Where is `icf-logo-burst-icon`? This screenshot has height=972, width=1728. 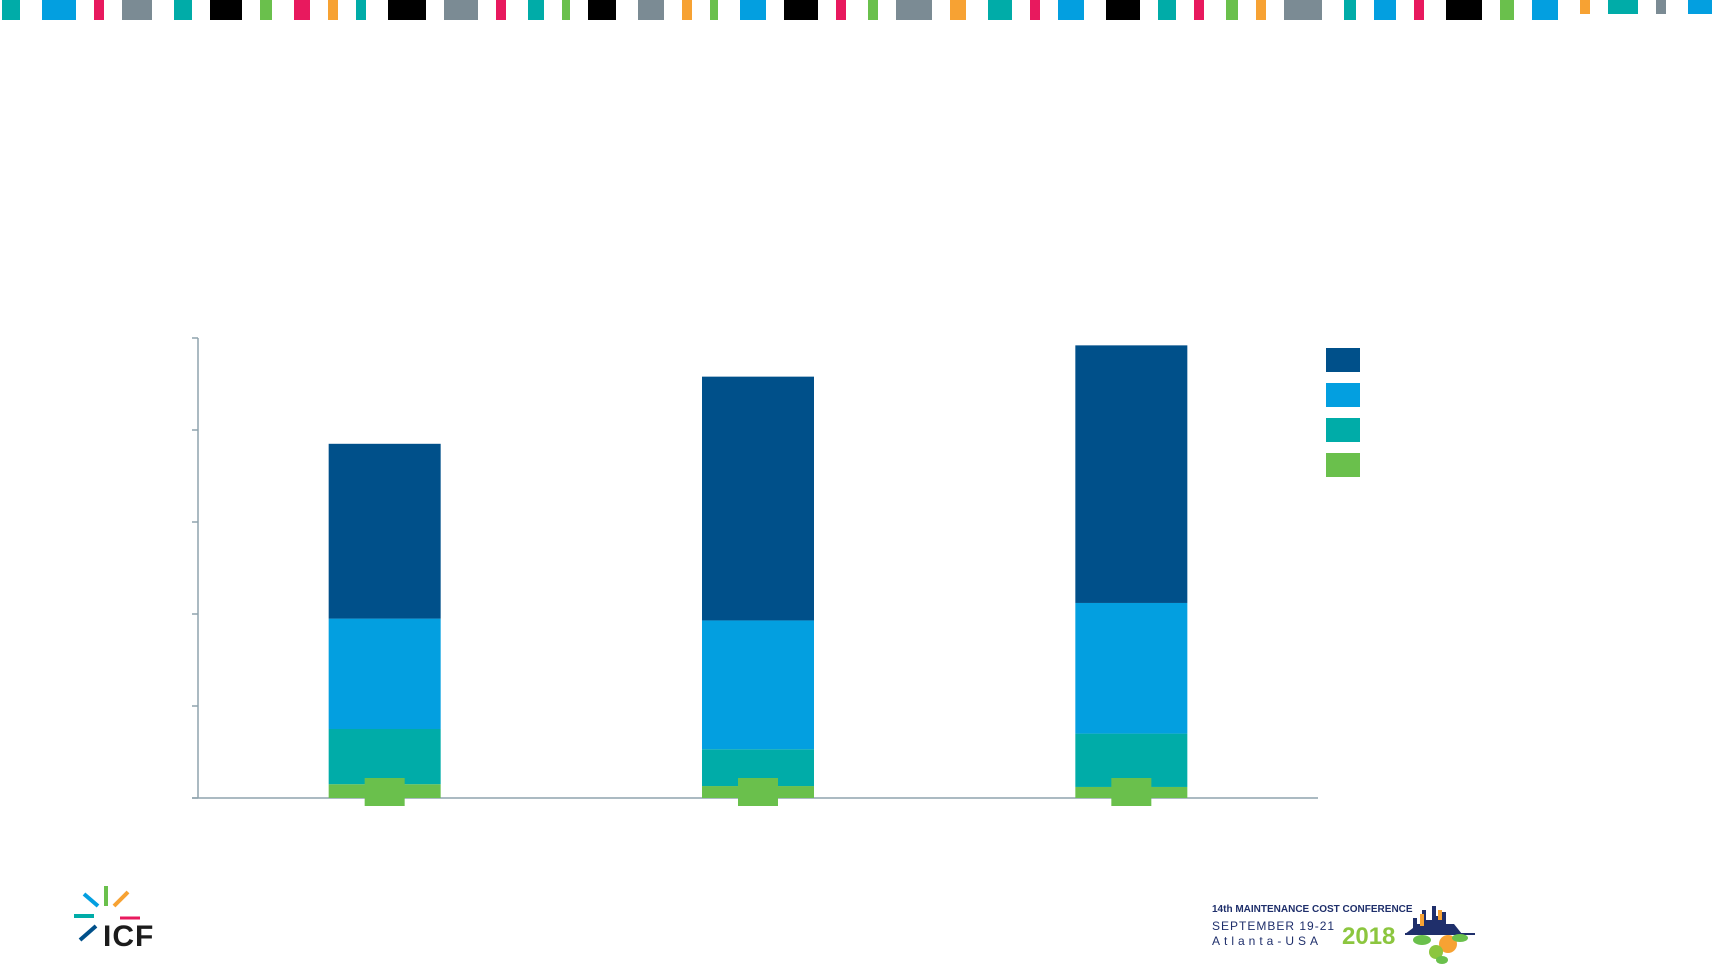
icf-logo-burst-icon is located at coordinates (107, 914).